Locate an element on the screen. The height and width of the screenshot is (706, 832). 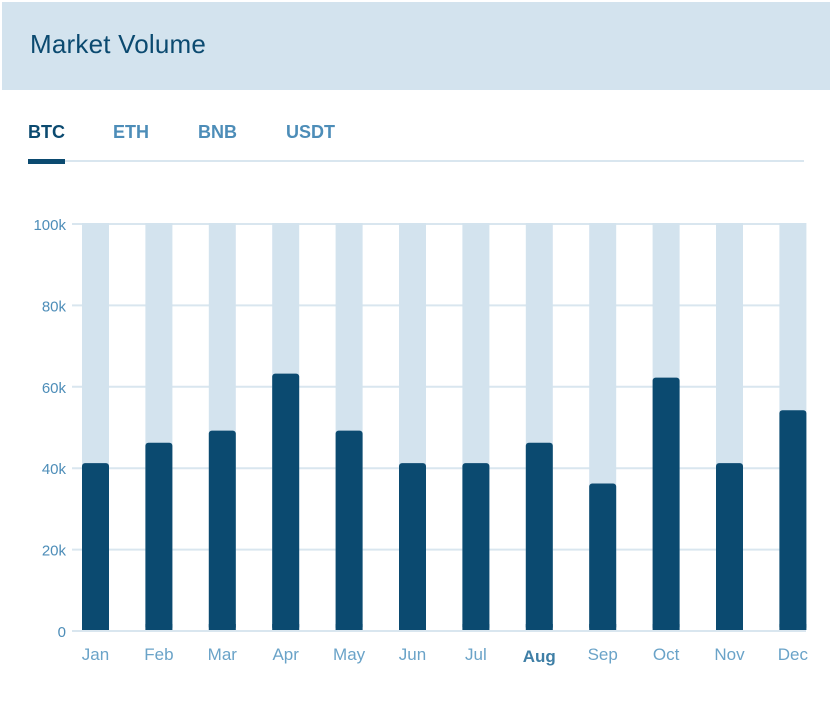
bar-jun is located at coordinates (412, 546).